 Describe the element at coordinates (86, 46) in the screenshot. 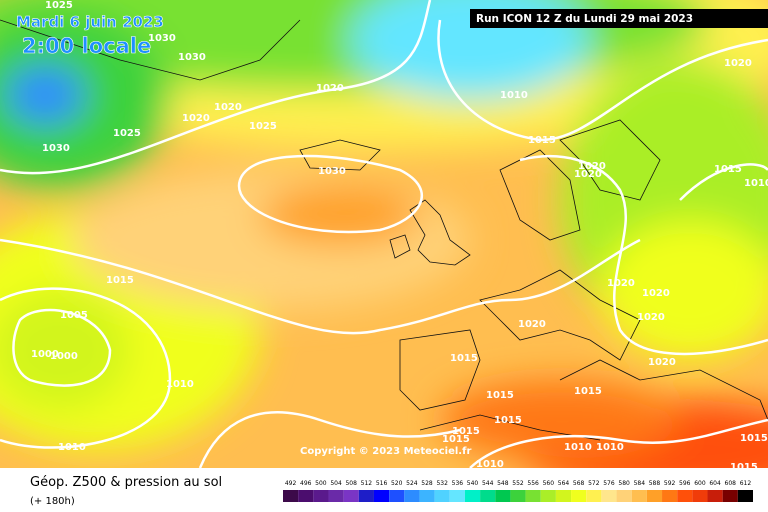

I see `forecast-time: 2:00 locale` at that location.